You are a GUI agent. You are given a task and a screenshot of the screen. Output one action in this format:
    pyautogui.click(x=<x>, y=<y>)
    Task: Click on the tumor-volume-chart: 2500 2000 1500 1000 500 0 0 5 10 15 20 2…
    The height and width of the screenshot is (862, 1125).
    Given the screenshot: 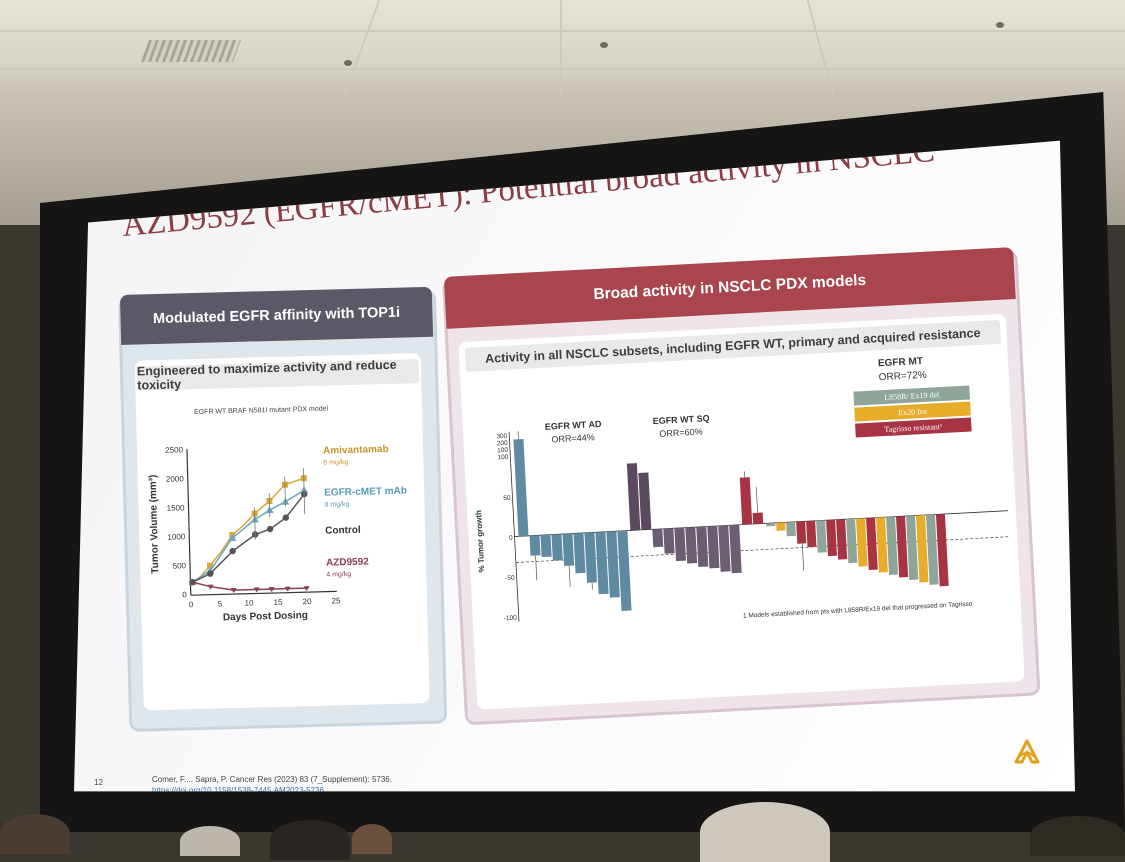 What is the action you would take?
    pyautogui.click(x=282, y=546)
    